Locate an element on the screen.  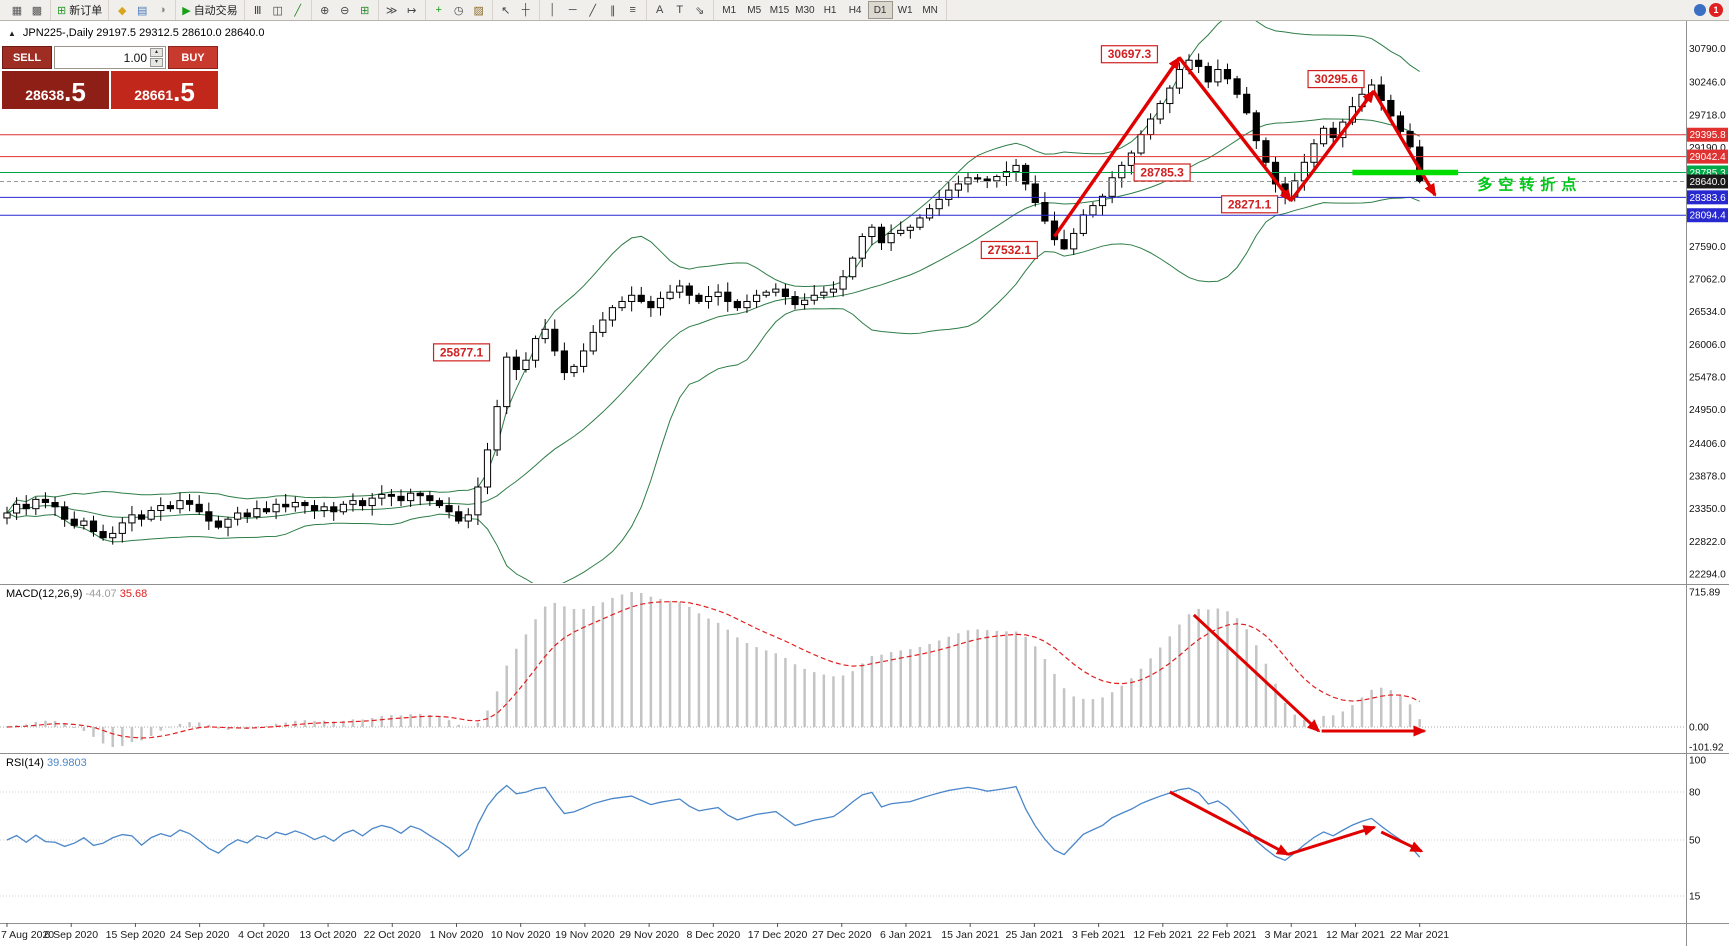
svg-text: 29042.4 is located at coordinates (1708, 157).